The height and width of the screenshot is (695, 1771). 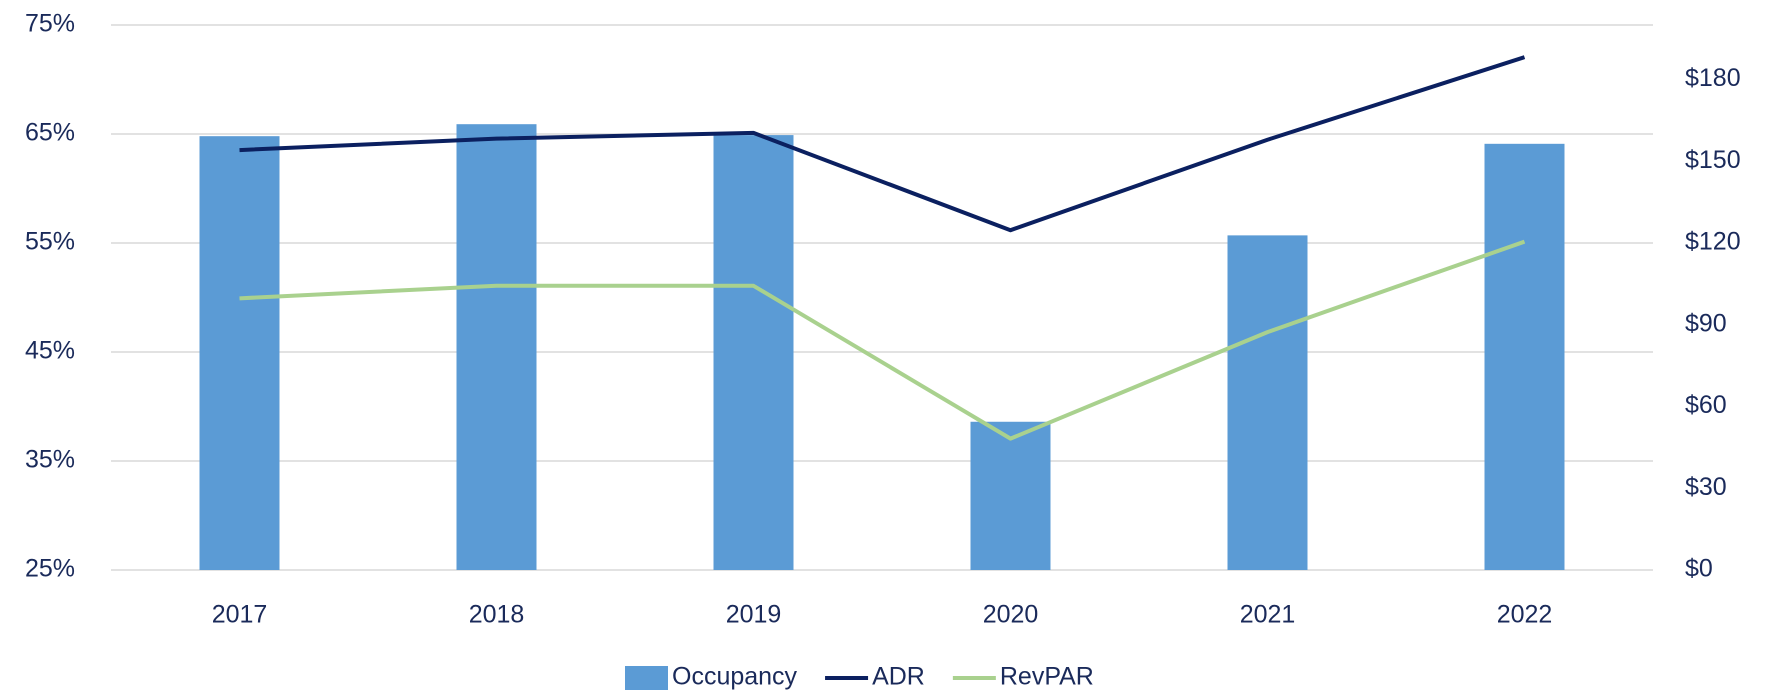 What do you see at coordinates (50, 351) in the screenshot?
I see `y-tick-label: 45%` at bounding box center [50, 351].